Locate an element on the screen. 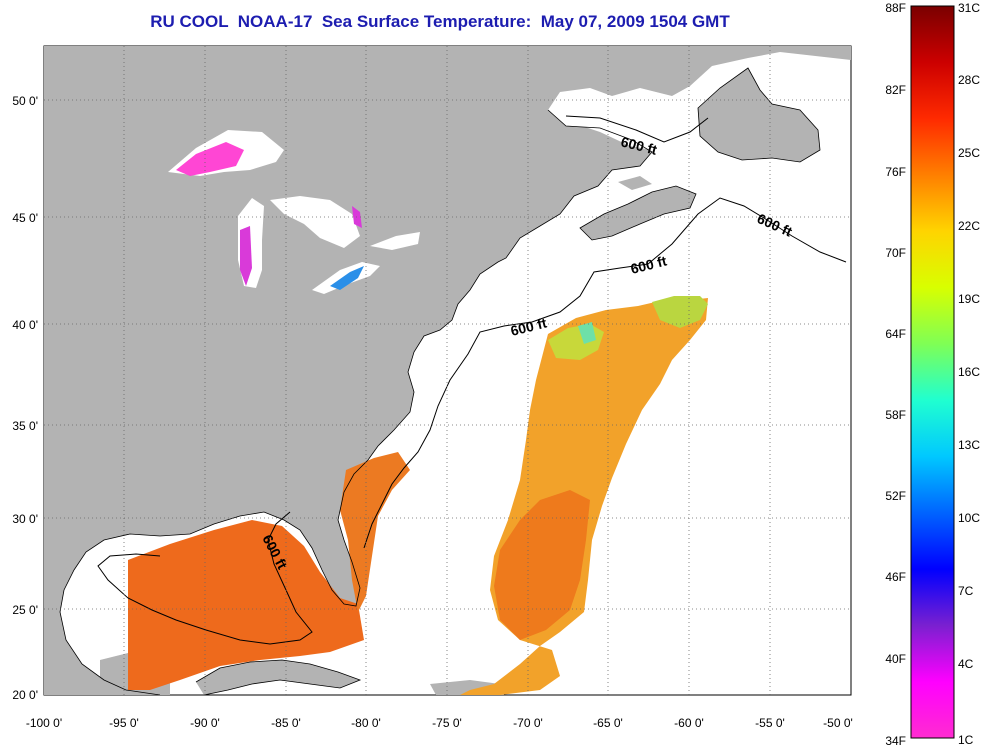  lake-huron is located at coordinates (315, 222).